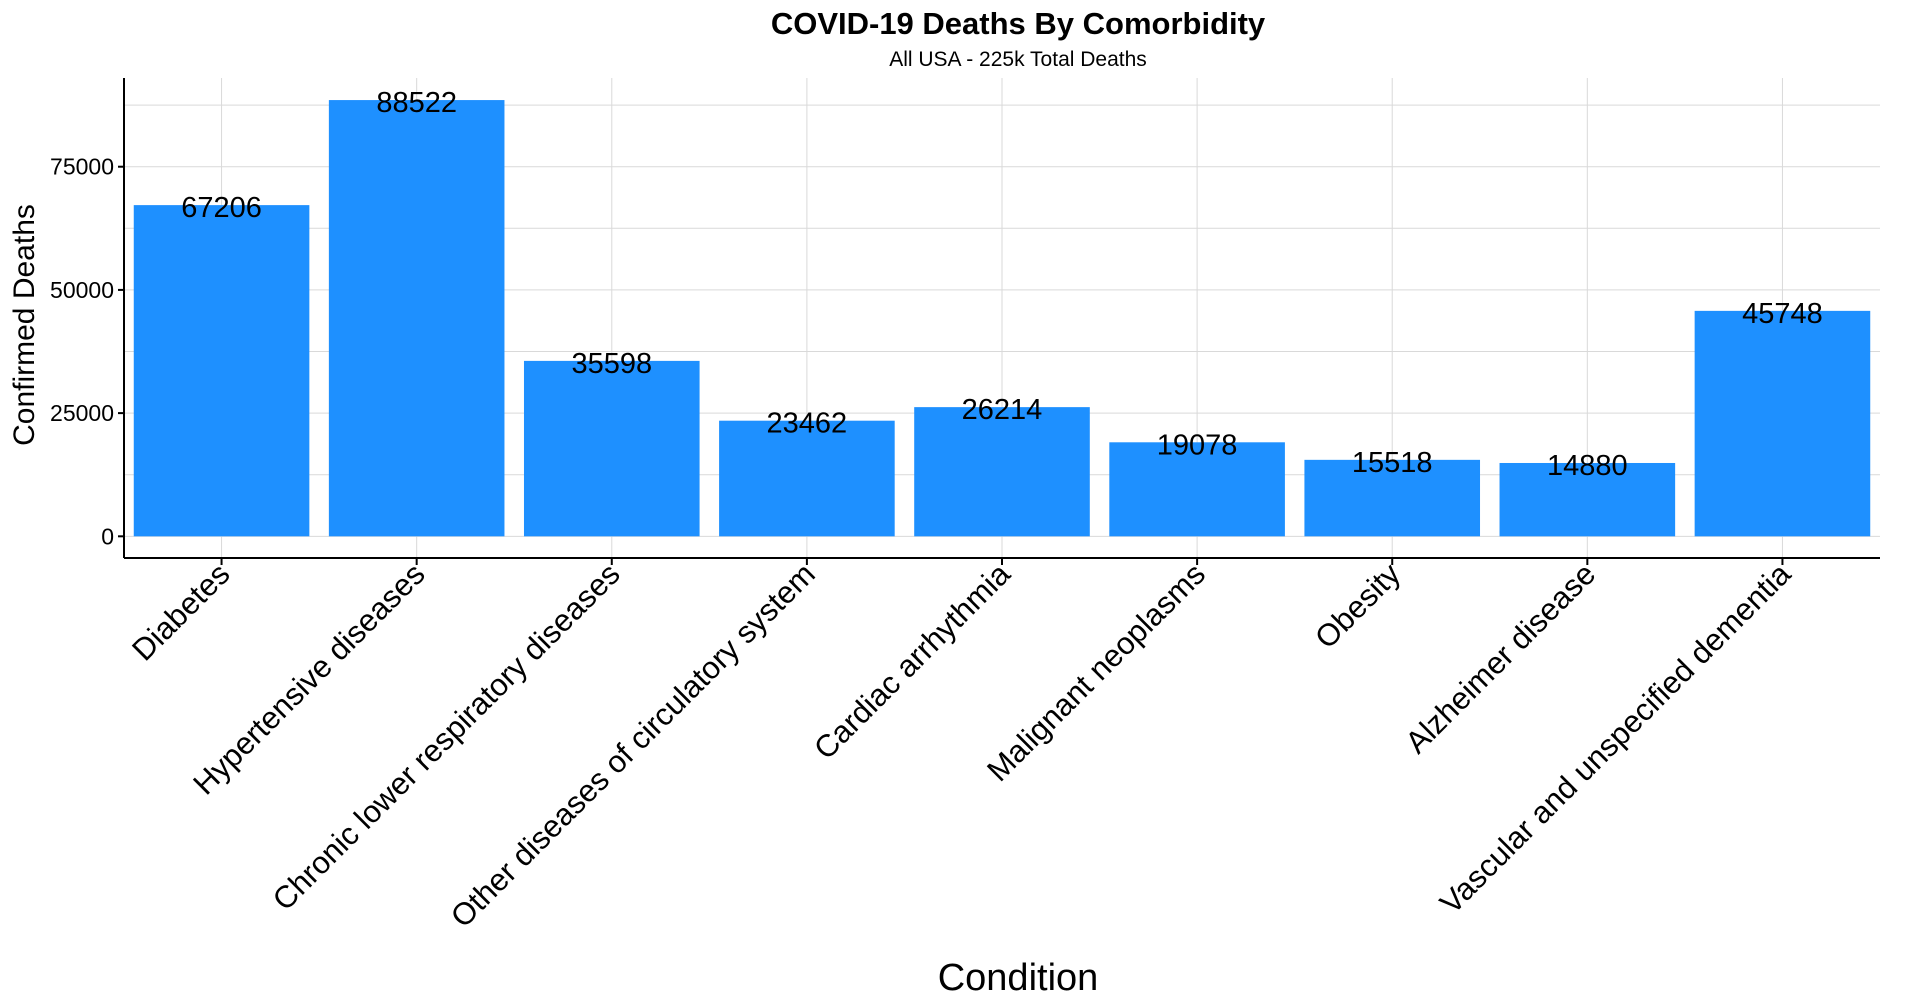 This screenshot has width=1920, height=997. I want to click on y-tick-label: 50000, so click(82, 290).